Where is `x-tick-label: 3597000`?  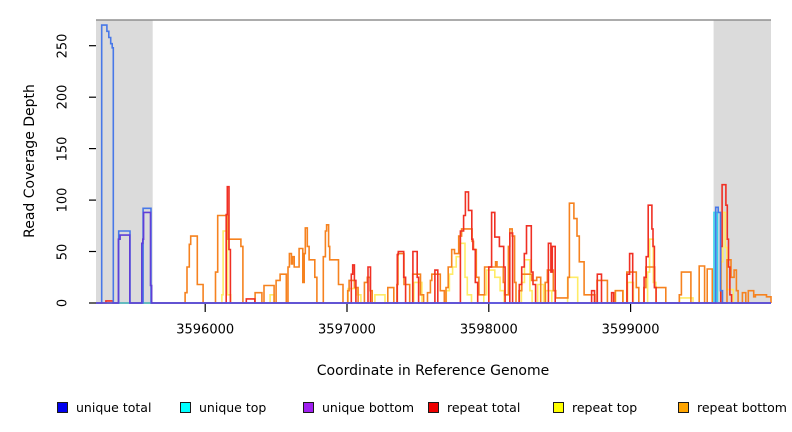 x-tick-label: 3597000 is located at coordinates (347, 330).